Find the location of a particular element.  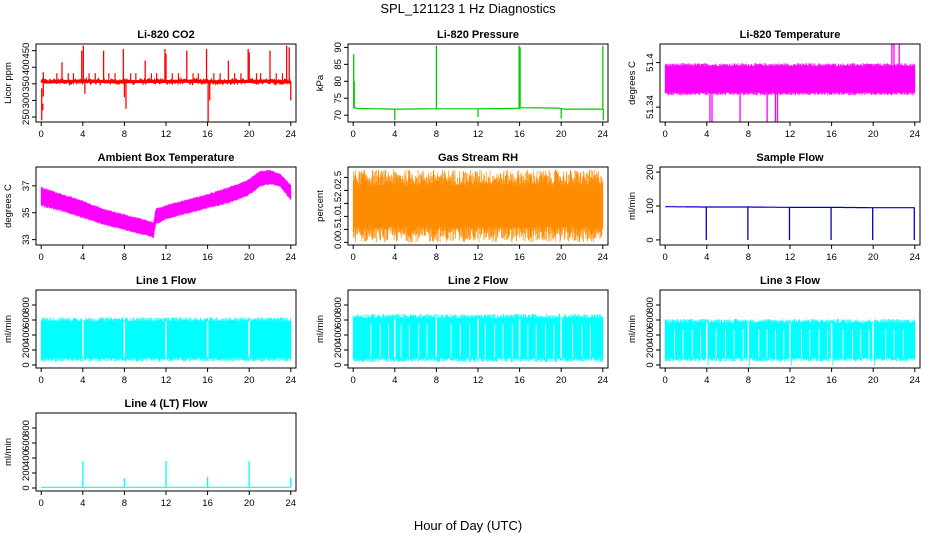

panel-title: Gas Stream RH is located at coordinates (478, 158).